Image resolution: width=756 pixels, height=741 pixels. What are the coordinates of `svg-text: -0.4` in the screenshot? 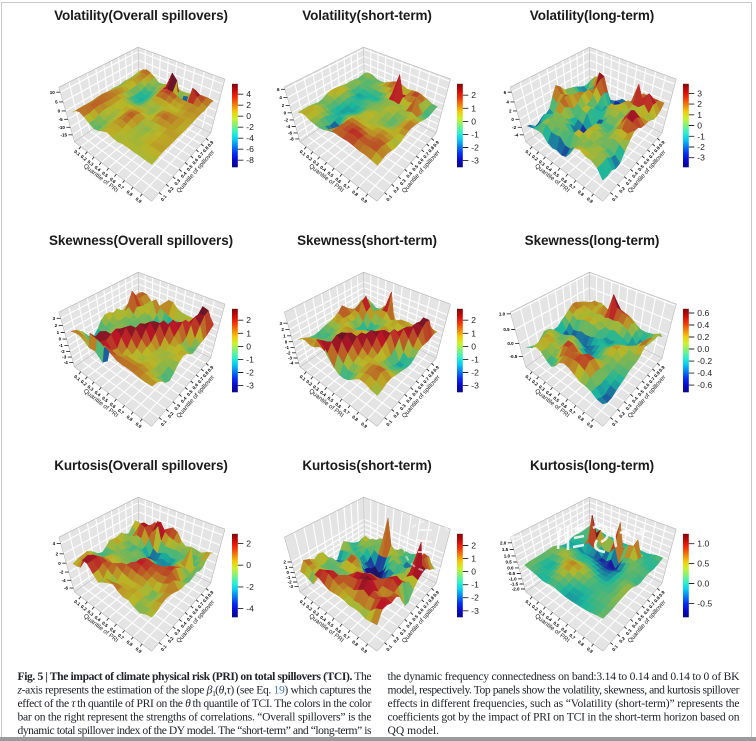 It's located at (704, 373).